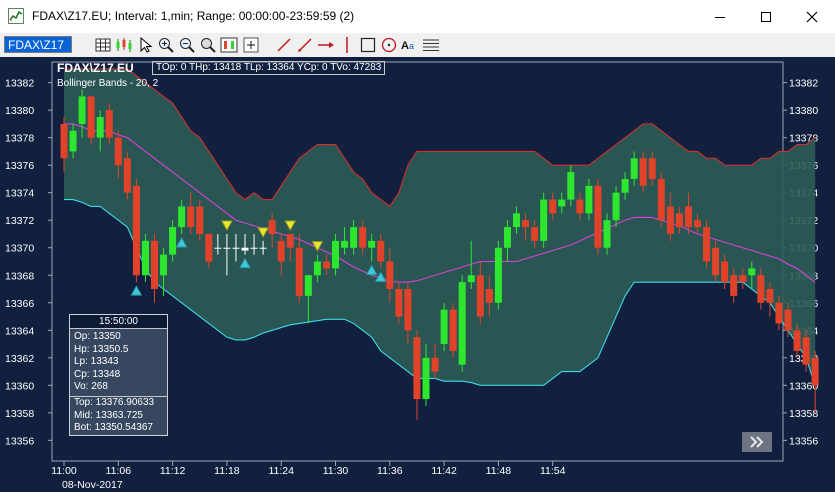  What do you see at coordinates (38, 44) in the screenshot?
I see `symbol-input` at bounding box center [38, 44].